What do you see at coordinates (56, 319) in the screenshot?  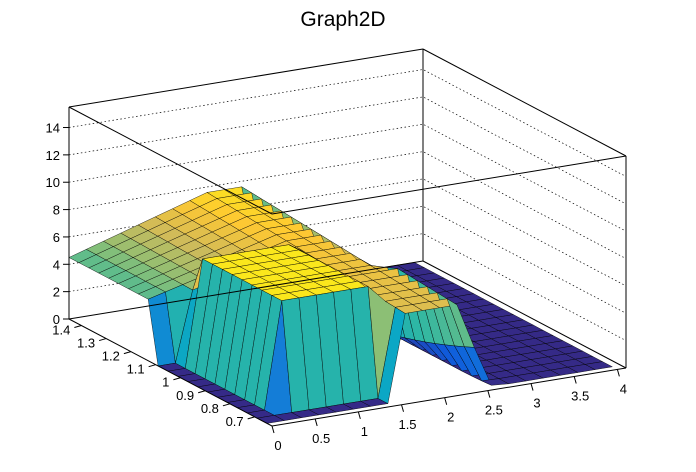 I see `z-tick-label-0: 0` at bounding box center [56, 319].